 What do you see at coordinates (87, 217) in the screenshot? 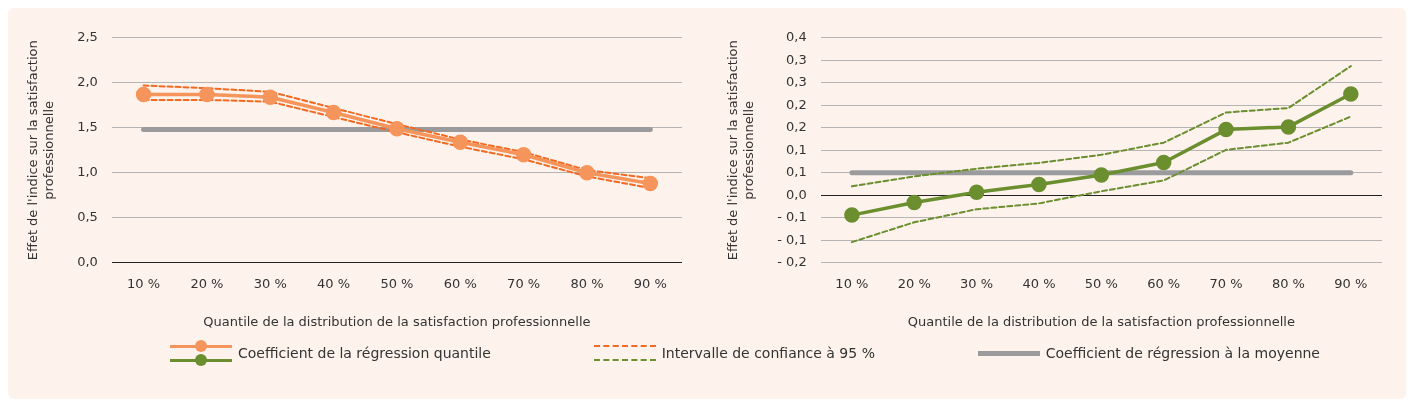
I see `y-tick-label: 0,5` at bounding box center [87, 217].